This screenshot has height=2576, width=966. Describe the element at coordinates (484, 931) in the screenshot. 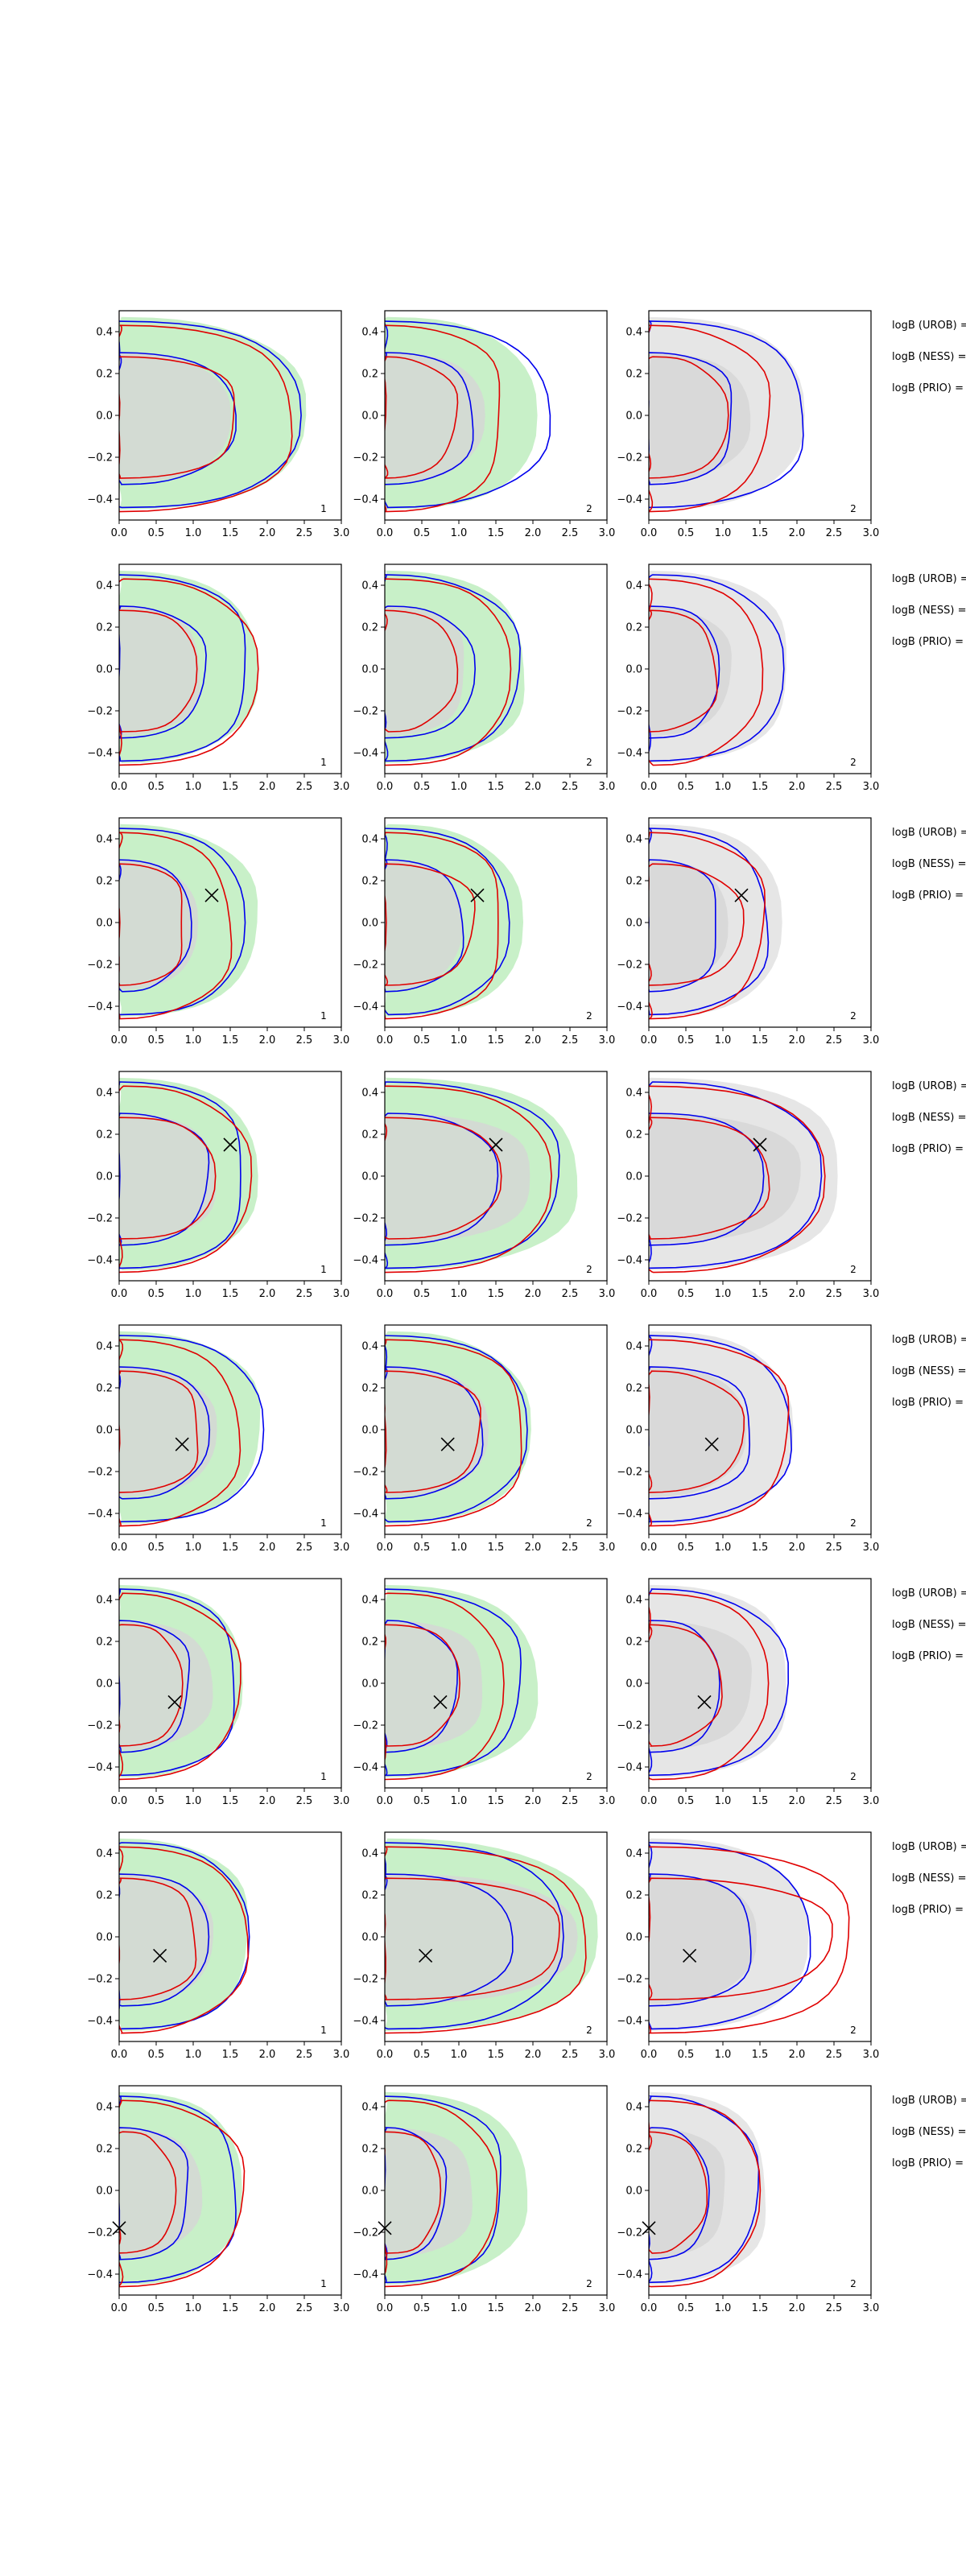

I see `panel-r3-c2: 0.0 0.5 1.0 1.5 2.0 2.5 3.0 −0.4 −0.2 0.0 0.2 0.4 2` at that location.